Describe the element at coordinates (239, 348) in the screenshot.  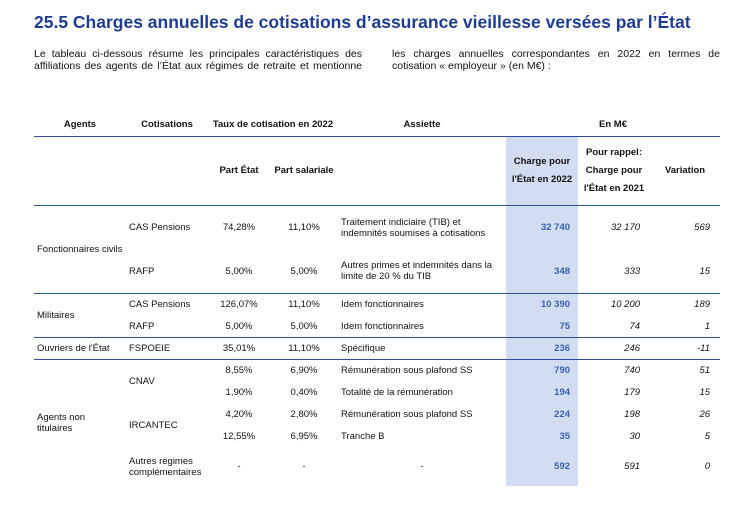
I see `part-etat-cell: 35,01%` at that location.